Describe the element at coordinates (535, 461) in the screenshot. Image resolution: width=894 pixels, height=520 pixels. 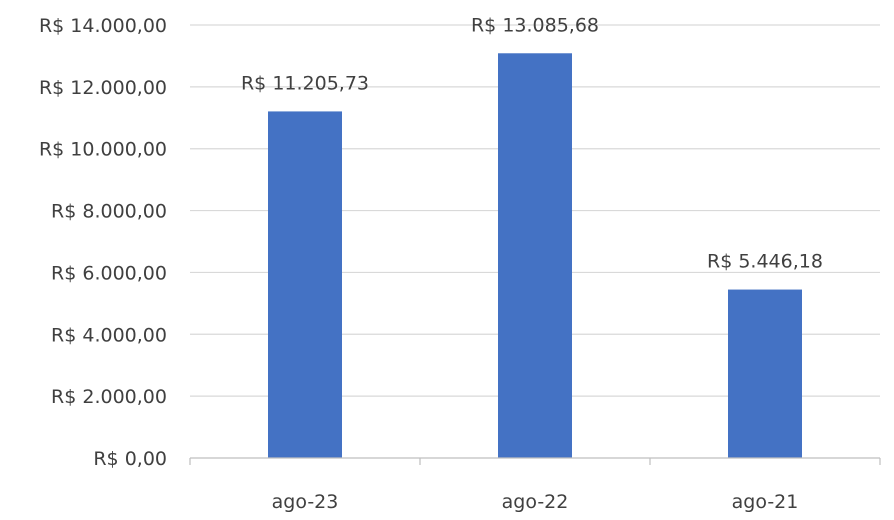
I see `x-axis` at that location.